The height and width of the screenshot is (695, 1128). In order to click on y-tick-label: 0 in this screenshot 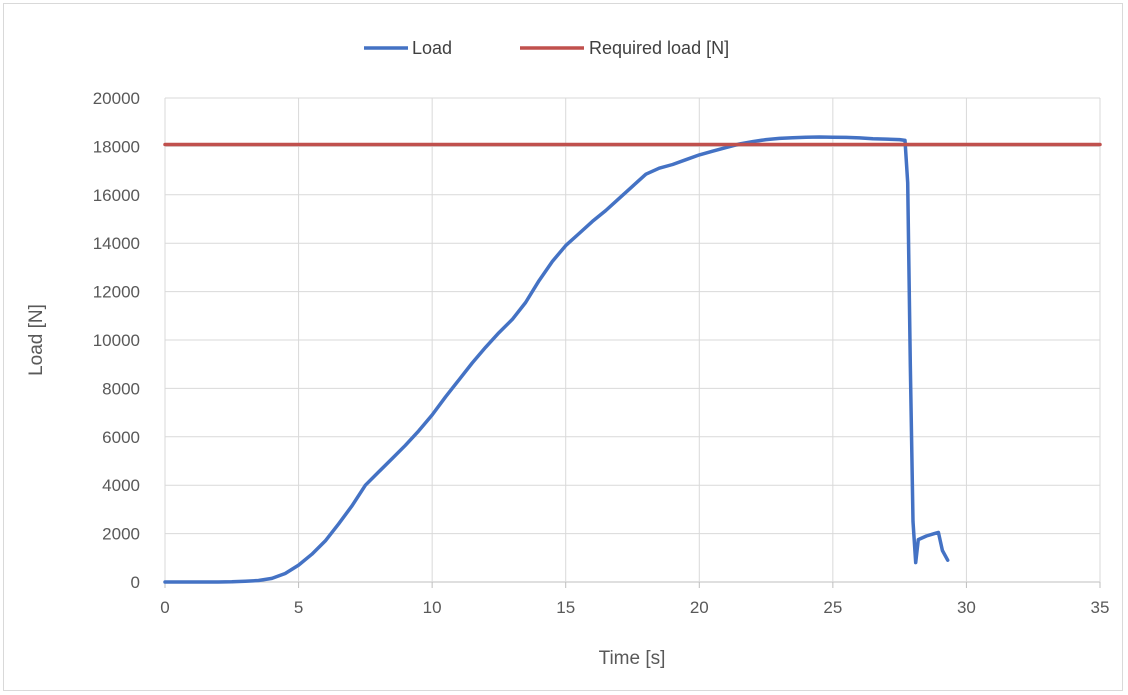, I will do `click(135, 582)`.